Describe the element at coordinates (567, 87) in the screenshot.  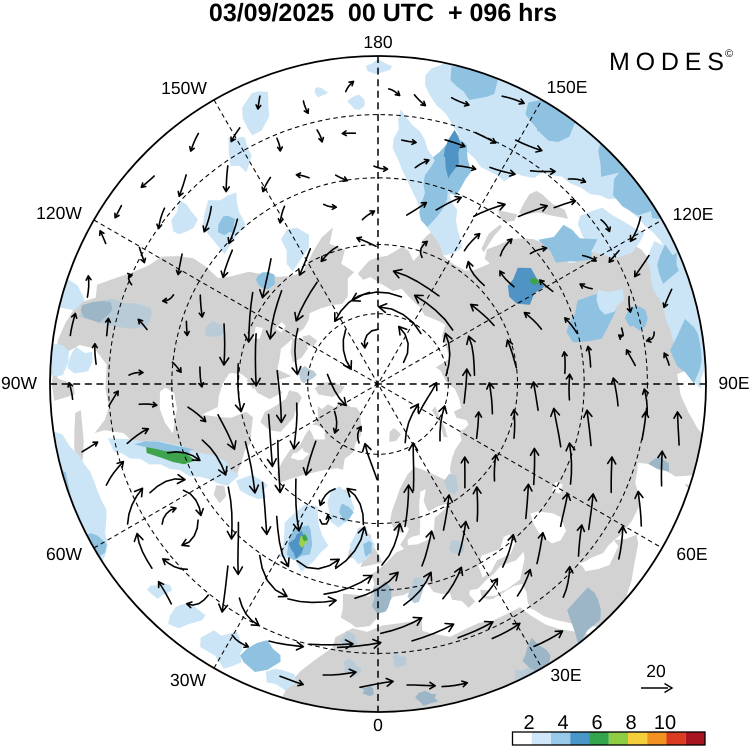
I see `svg-text: 150E` at that location.